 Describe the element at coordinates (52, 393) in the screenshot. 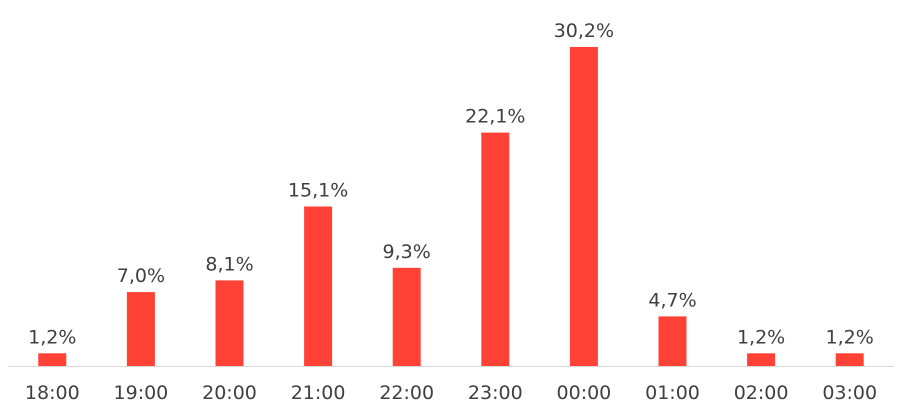

I see `x-tick-label-1800: 18:00` at that location.